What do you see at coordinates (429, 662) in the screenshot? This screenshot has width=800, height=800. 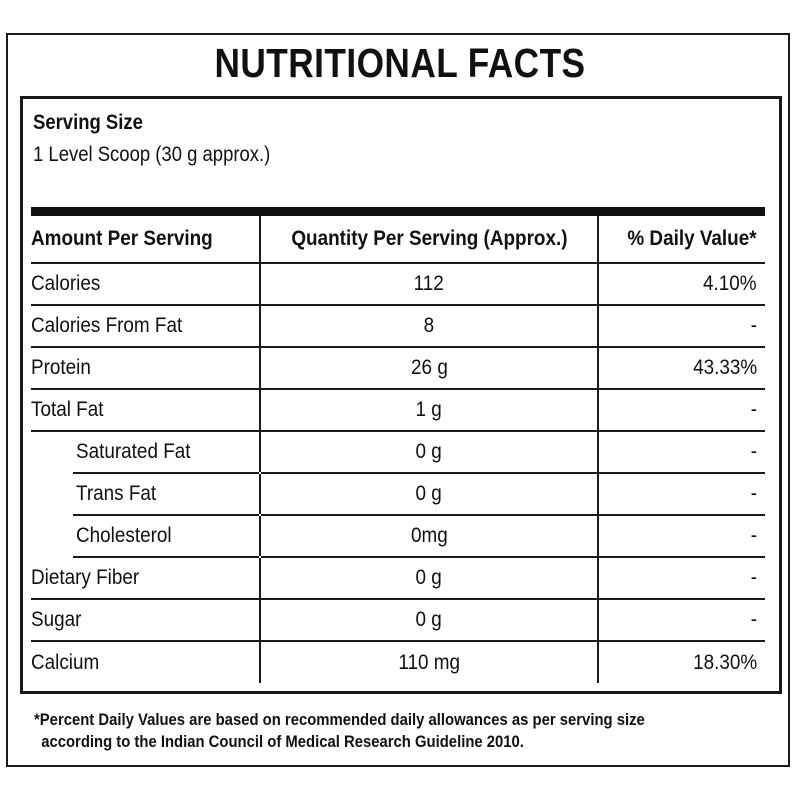 I see `nutrient-quantity: 110 mg` at bounding box center [429, 662].